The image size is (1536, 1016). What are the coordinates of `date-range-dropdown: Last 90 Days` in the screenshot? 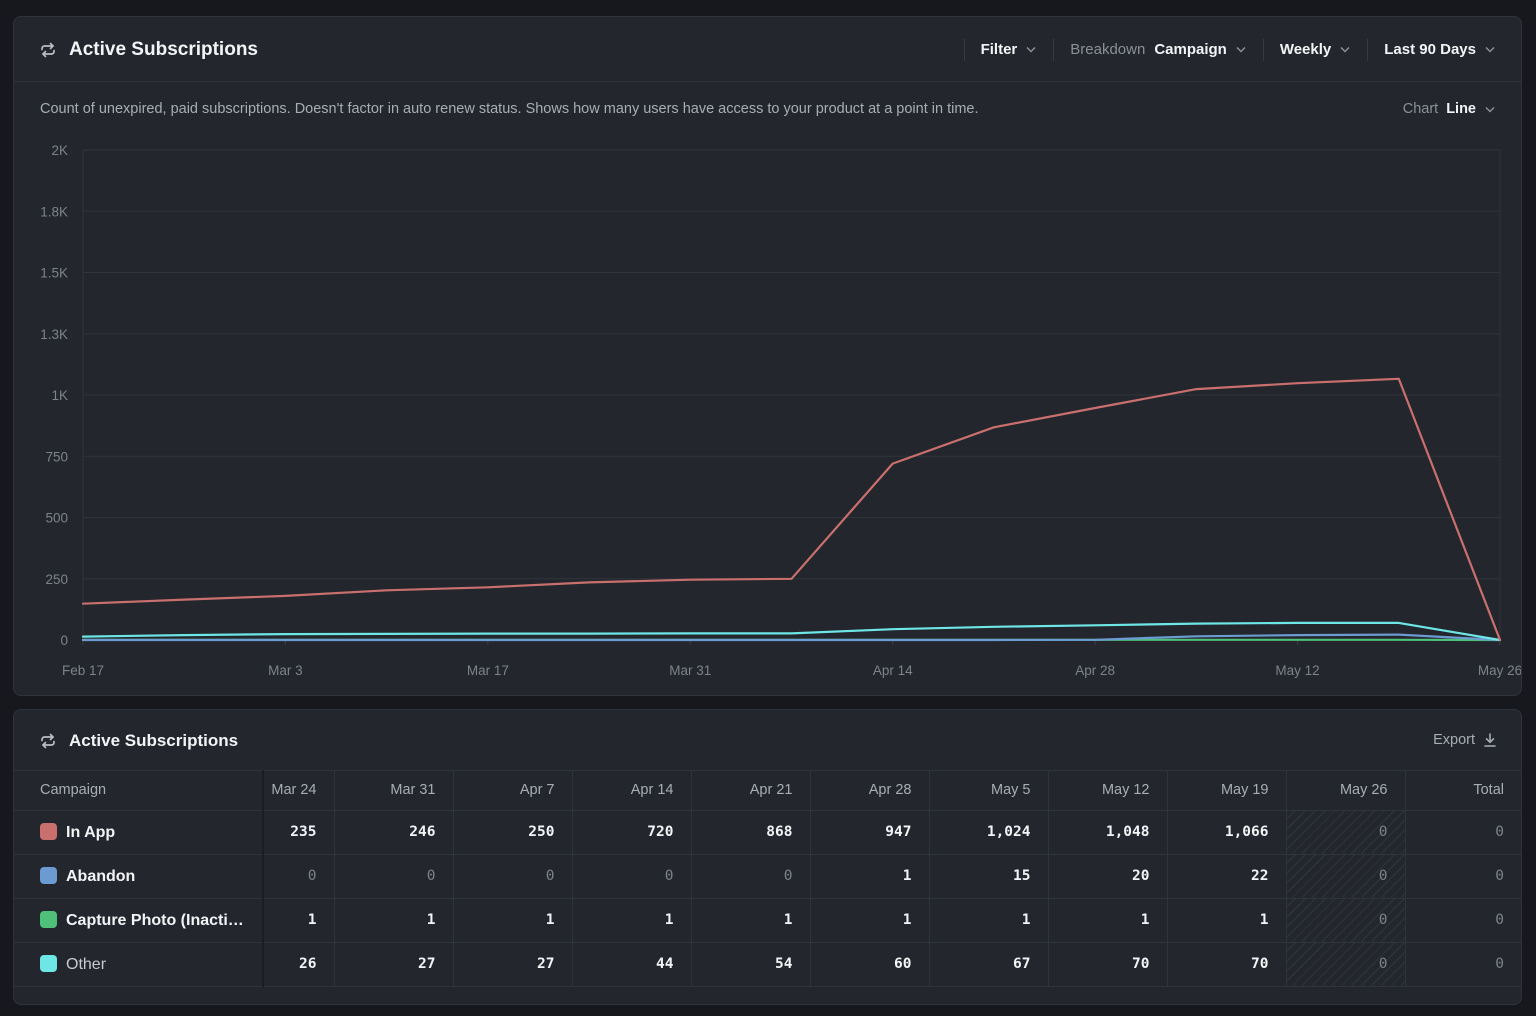 It's located at (1431, 49).